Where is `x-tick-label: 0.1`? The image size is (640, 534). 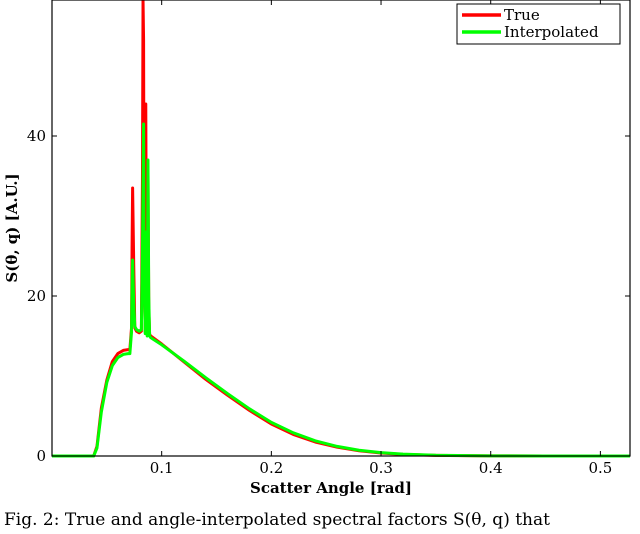
x-tick-label: 0.1 is located at coordinates (162, 468).